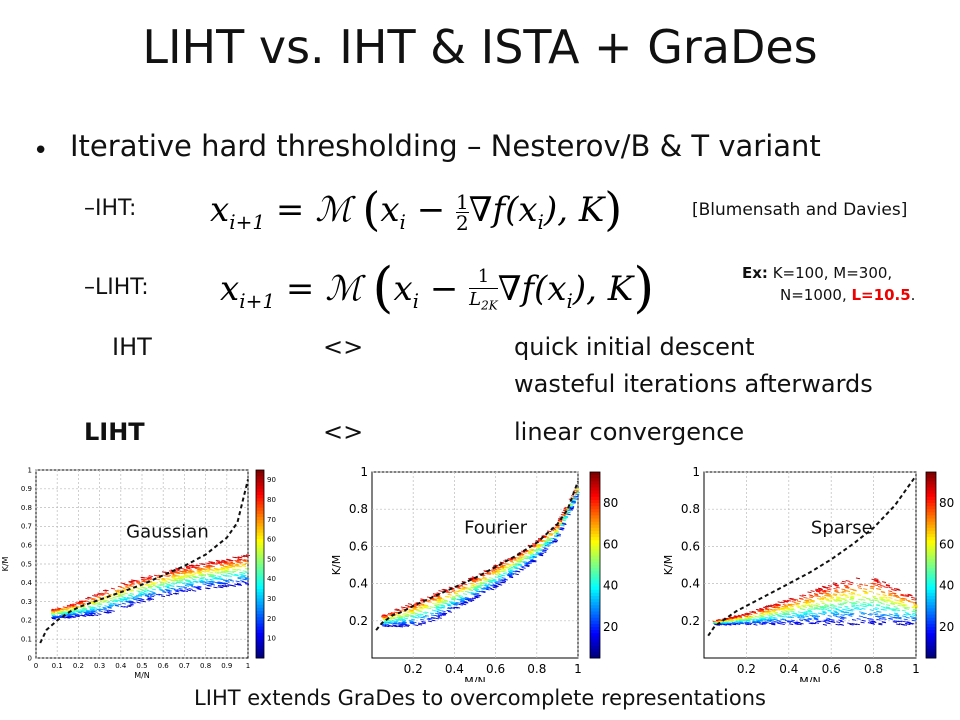  What do you see at coordinates (26, 489) in the screenshot?
I see `y-tick-label: 0.9` at bounding box center [26, 489].